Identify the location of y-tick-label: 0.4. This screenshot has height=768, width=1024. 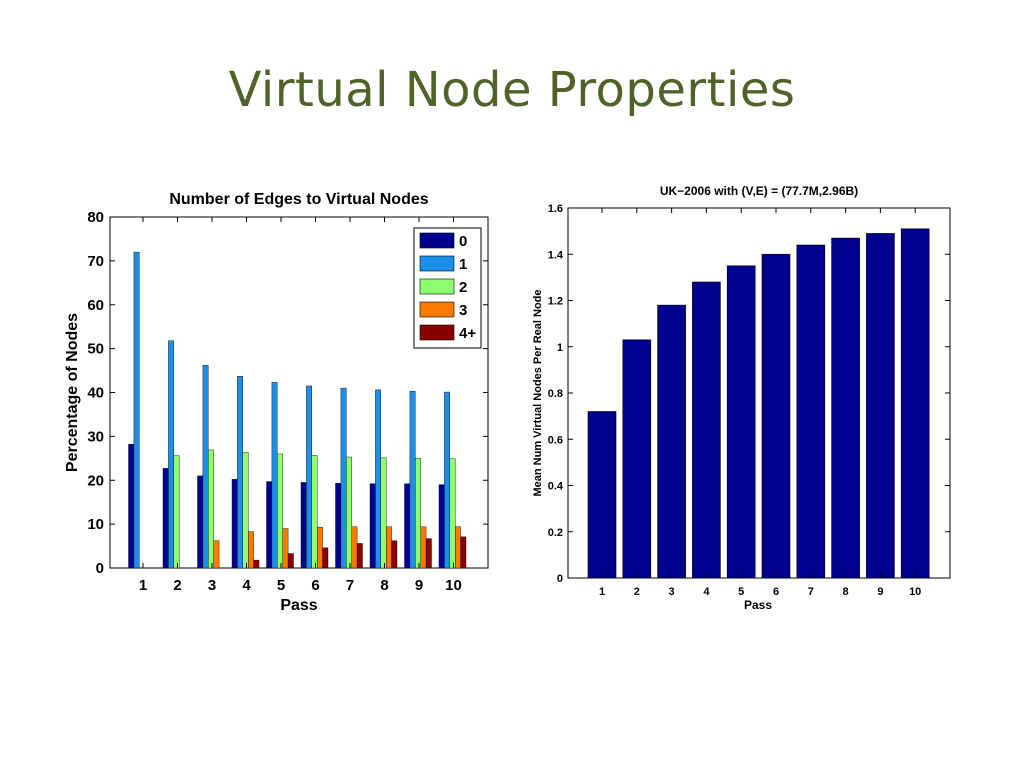
(556, 487).